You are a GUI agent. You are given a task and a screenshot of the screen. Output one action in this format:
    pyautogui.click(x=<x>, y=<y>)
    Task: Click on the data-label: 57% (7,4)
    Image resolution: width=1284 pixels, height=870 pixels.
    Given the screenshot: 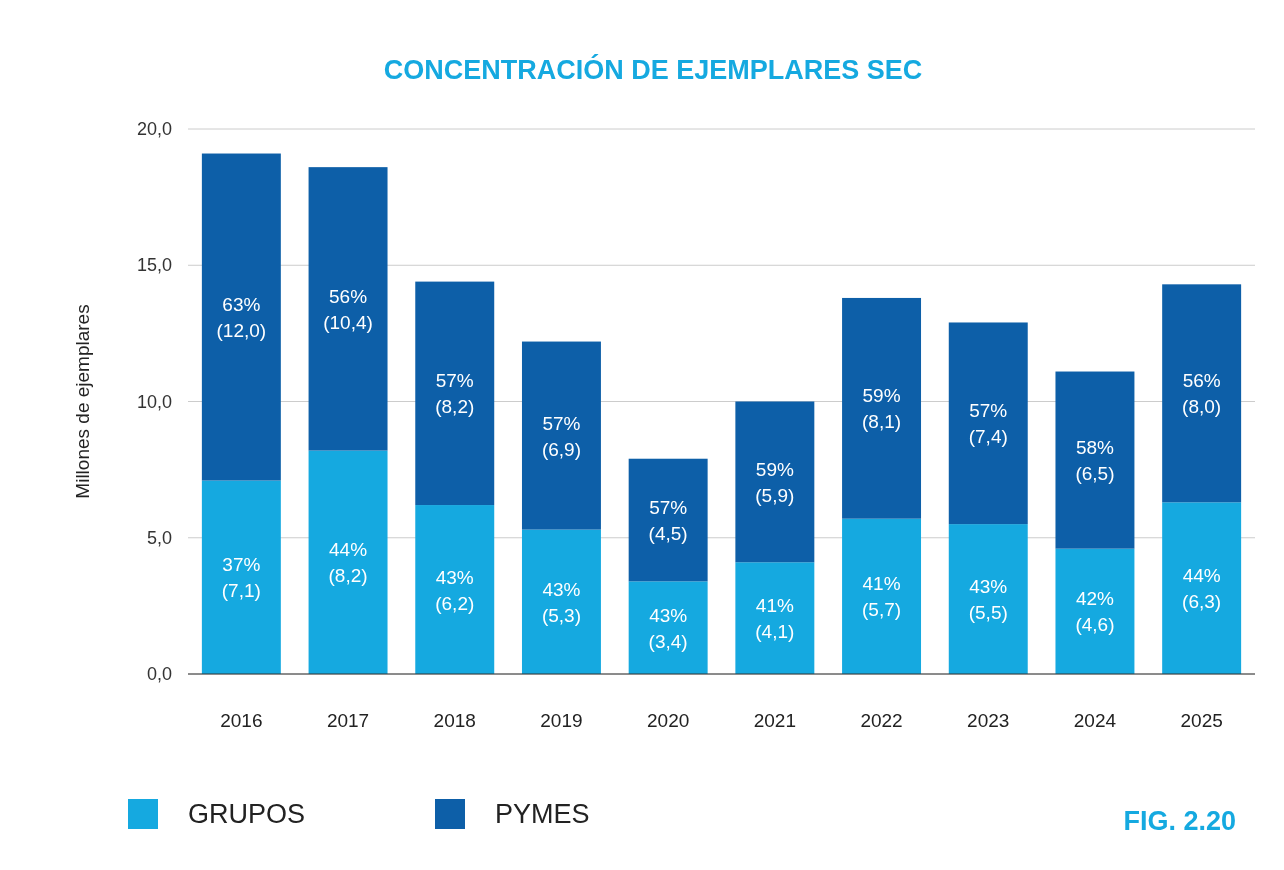 What is the action you would take?
    pyautogui.click(x=988, y=423)
    